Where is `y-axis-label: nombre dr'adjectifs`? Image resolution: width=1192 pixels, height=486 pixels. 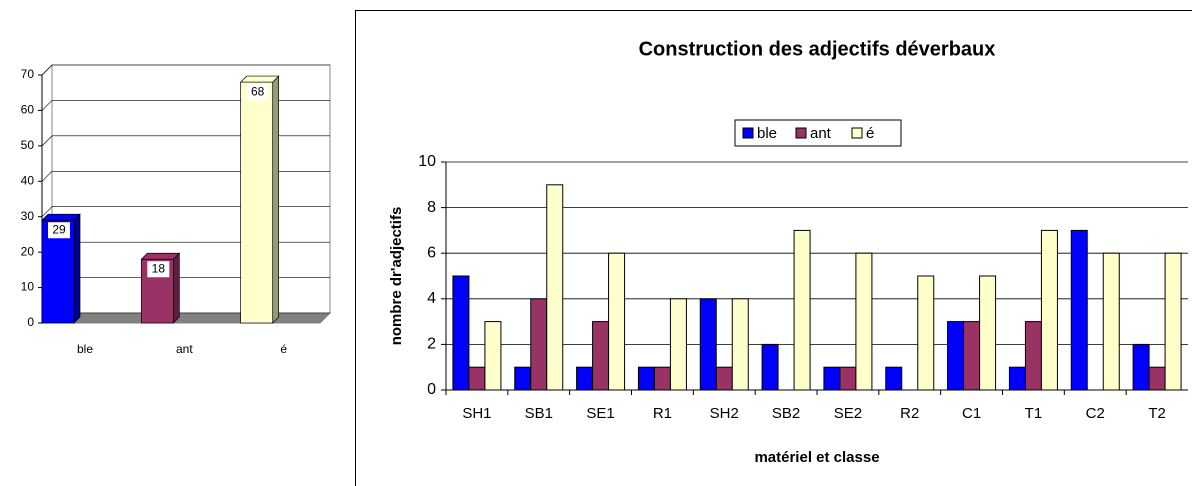
y-axis-label: nombre dr'adjectifs is located at coordinates (396, 276).